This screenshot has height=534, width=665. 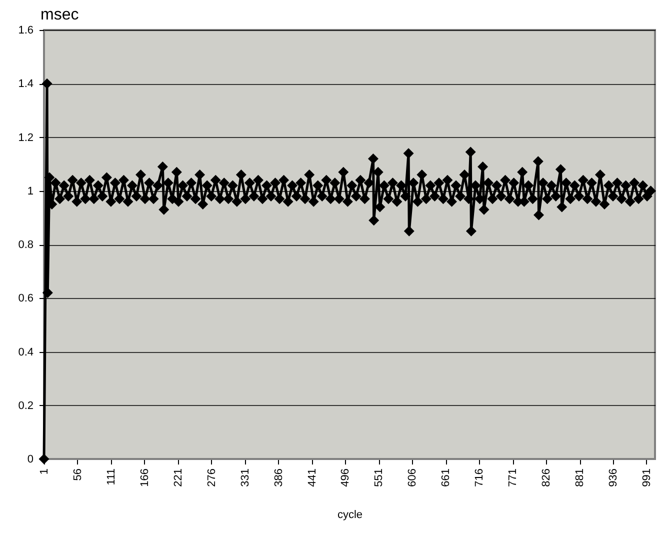 I want to click on x-tick-label: 661, so click(x=446, y=477).